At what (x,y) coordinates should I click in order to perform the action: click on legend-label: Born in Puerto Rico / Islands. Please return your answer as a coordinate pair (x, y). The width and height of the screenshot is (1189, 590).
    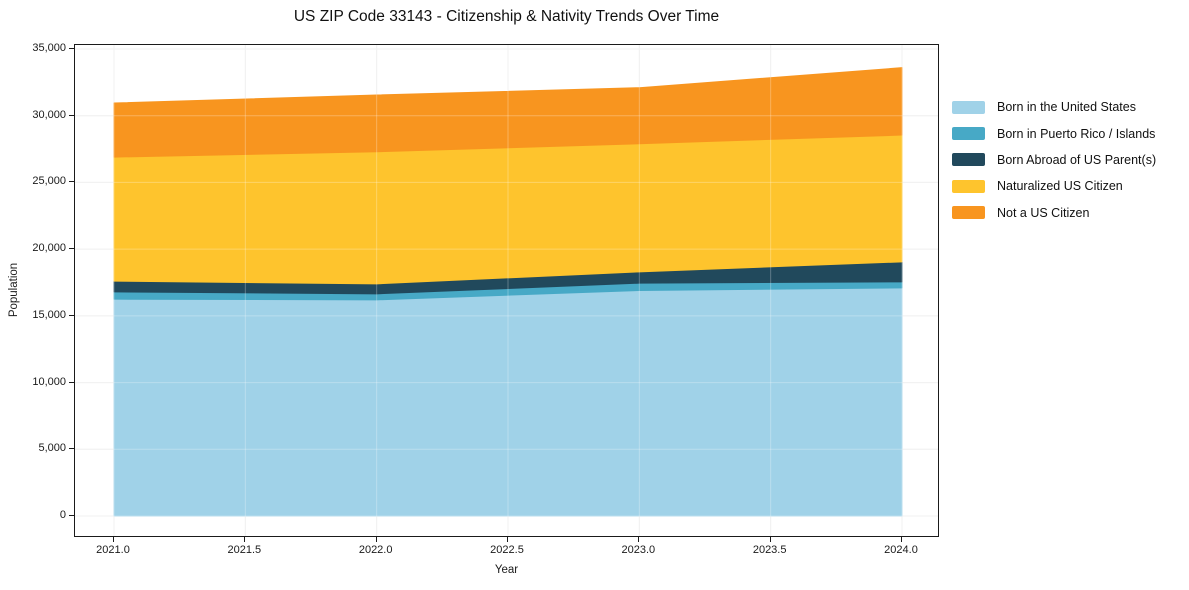
    Looking at the image, I should click on (1076, 133).